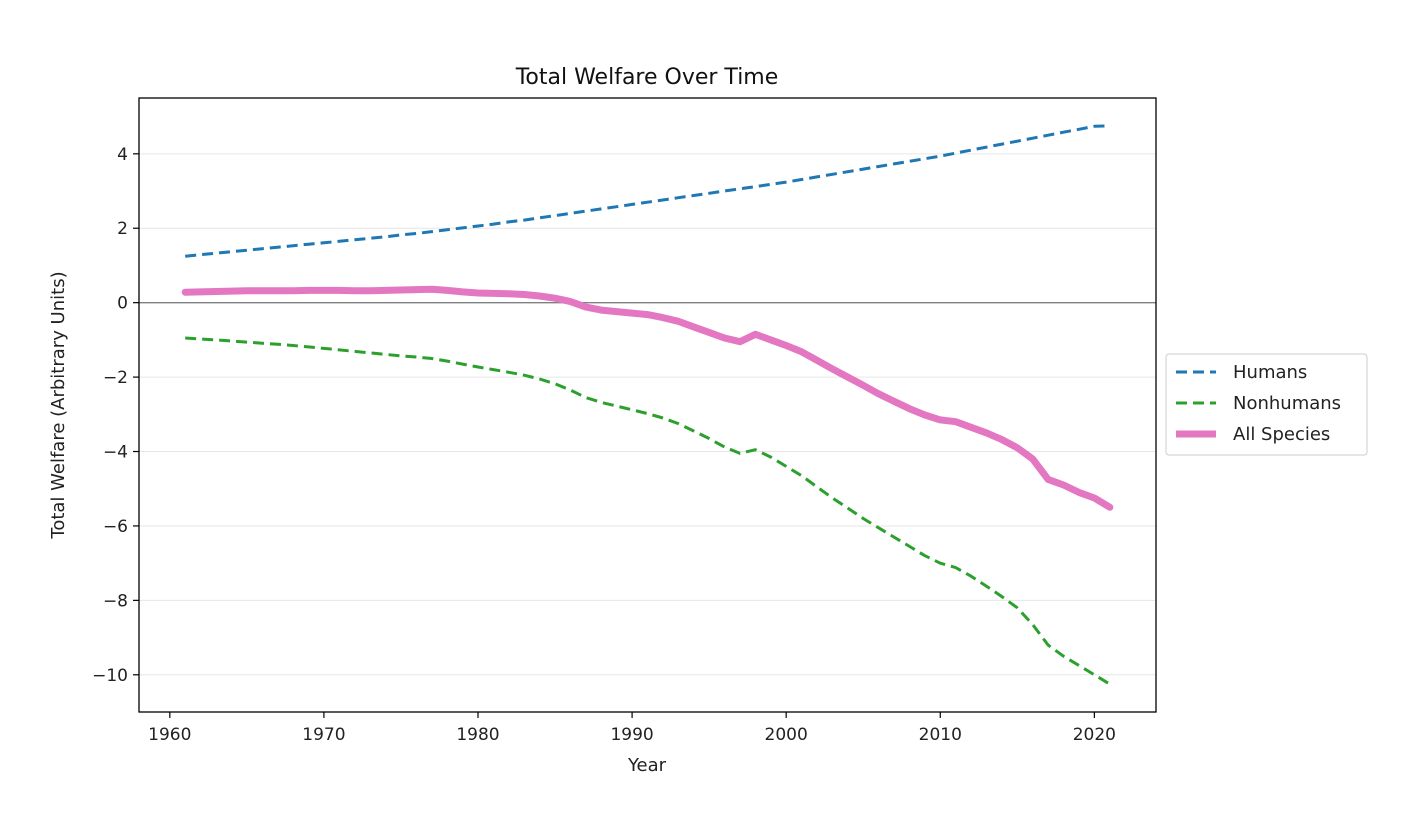 This screenshot has width=1426, height=824. Describe the element at coordinates (477, 735) in the screenshot. I see `x-tick-label: 1980` at that location.